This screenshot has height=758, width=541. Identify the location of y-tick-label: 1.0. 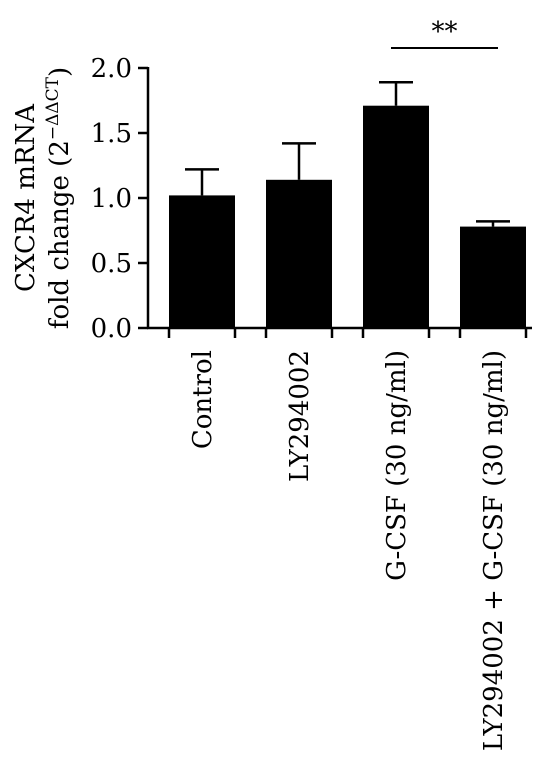
(111, 199).